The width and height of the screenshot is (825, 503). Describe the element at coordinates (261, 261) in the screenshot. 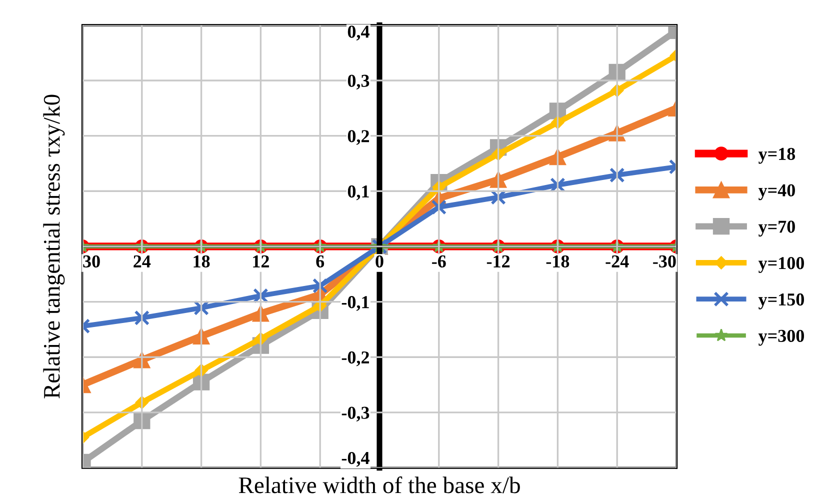

I see `x-tick-label: 12` at that location.